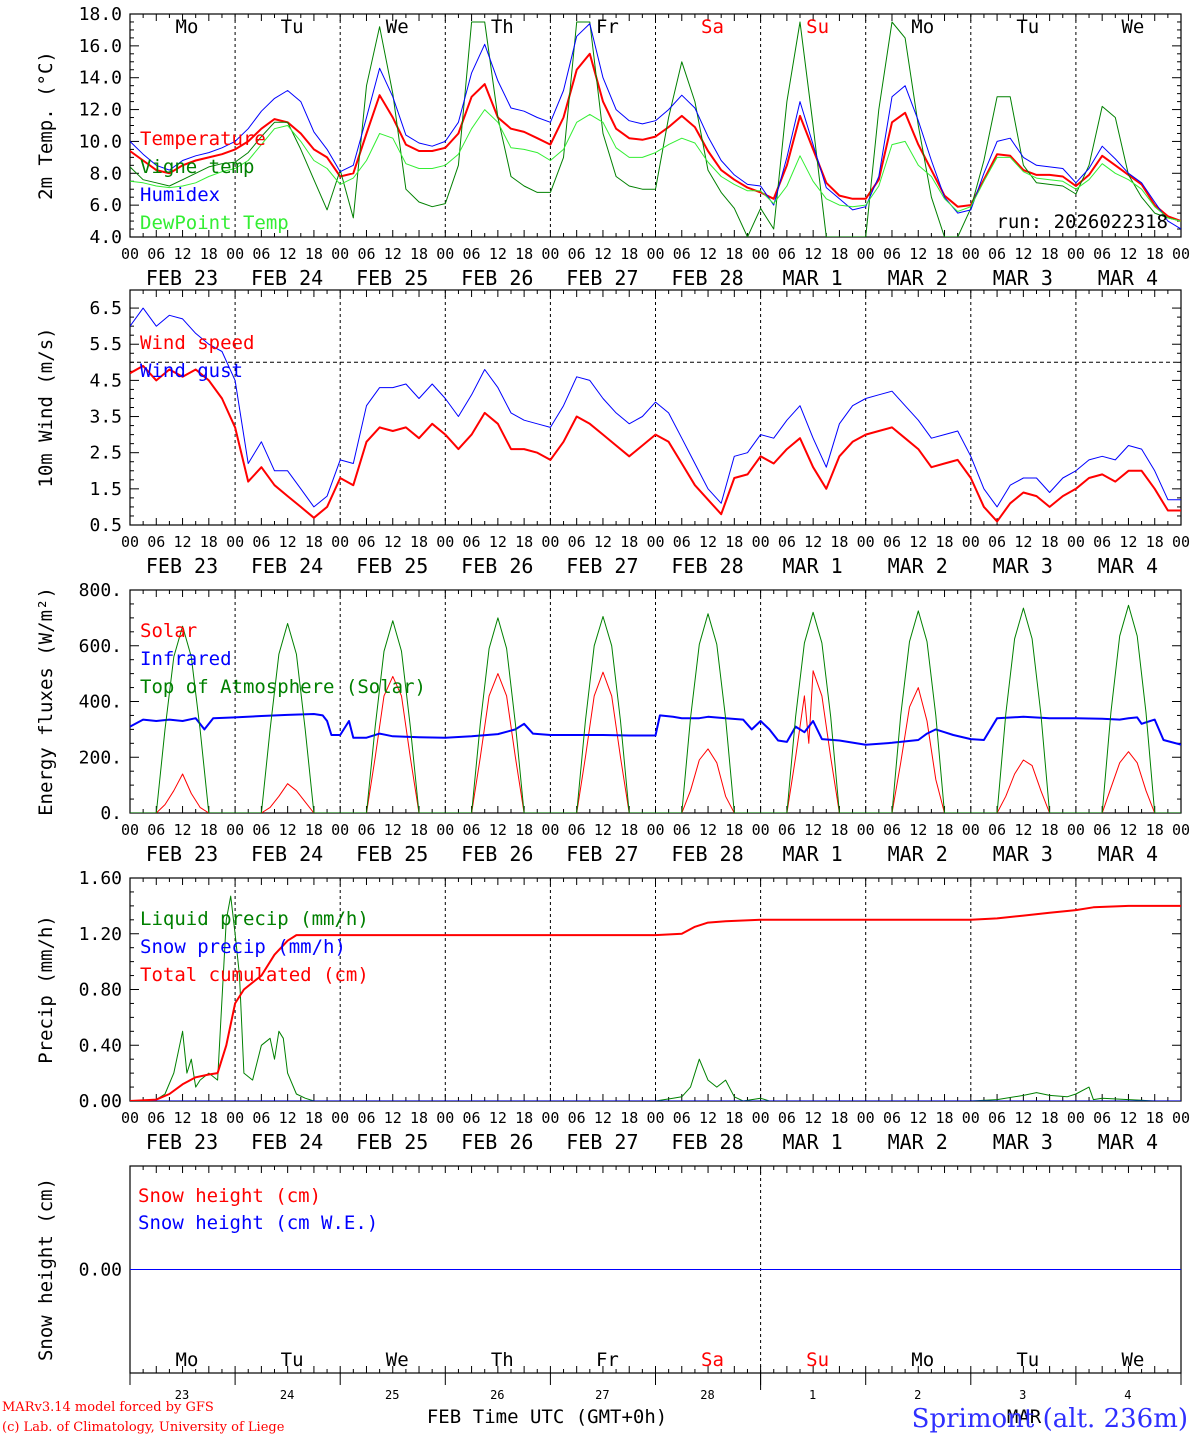 The image size is (1194, 1440). Describe the element at coordinates (817, 27) in the screenshot. I see `weekday-label: Su` at that location.